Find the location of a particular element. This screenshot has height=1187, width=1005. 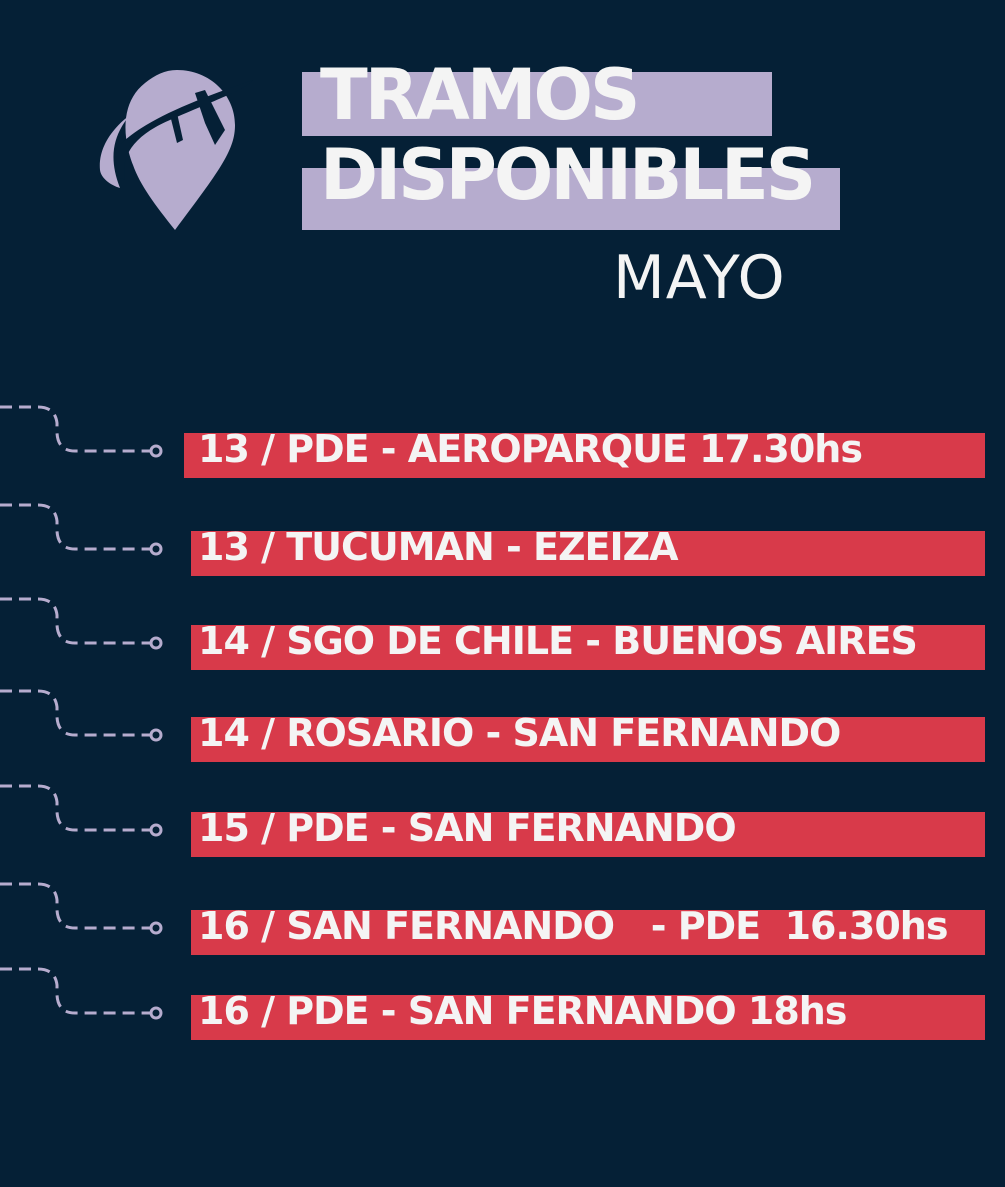

route-label: 13 / TUCUMAN - EZEIZA is located at coordinates (438, 547).